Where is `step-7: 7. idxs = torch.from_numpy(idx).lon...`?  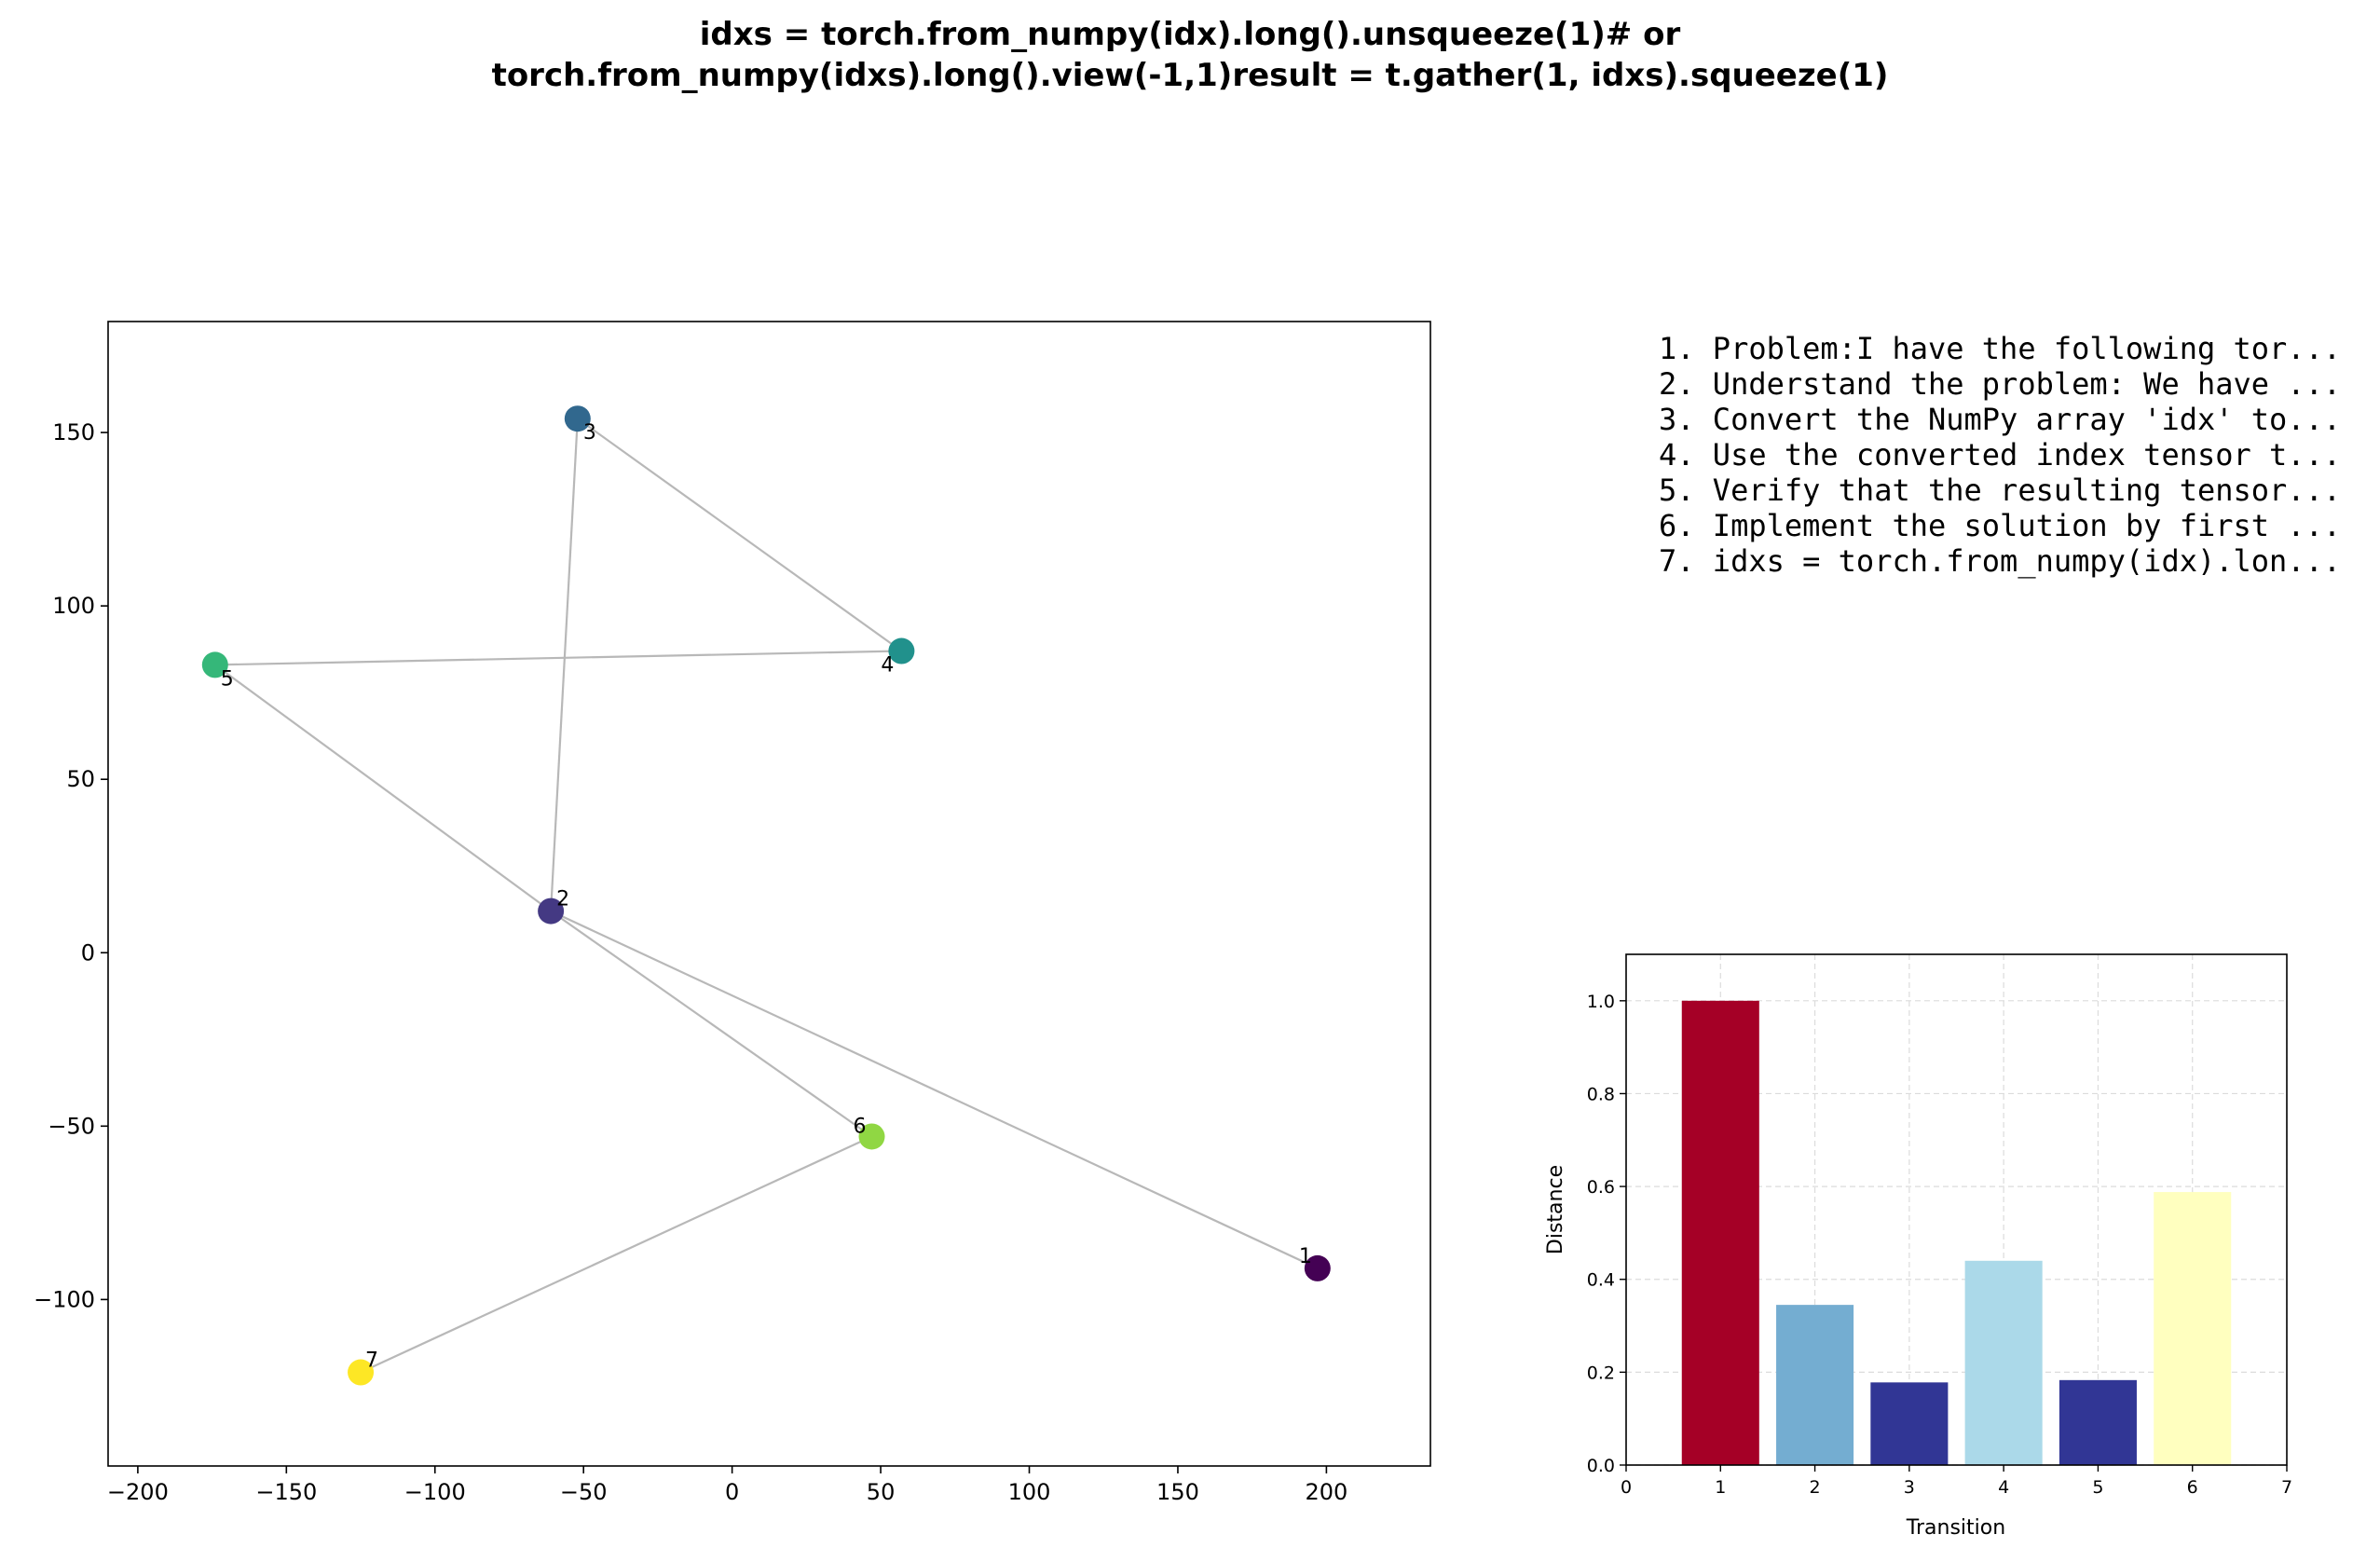 step-7: 7. idxs = torch.from_numpy(idx).lon... is located at coordinates (2000, 561).